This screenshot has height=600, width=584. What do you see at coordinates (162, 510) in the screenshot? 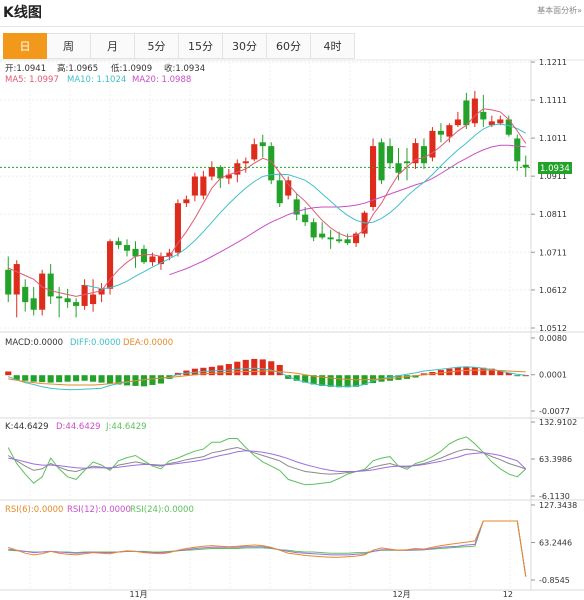
I see `legend-rsi24: RSI(24):0.0000` at bounding box center [162, 510].